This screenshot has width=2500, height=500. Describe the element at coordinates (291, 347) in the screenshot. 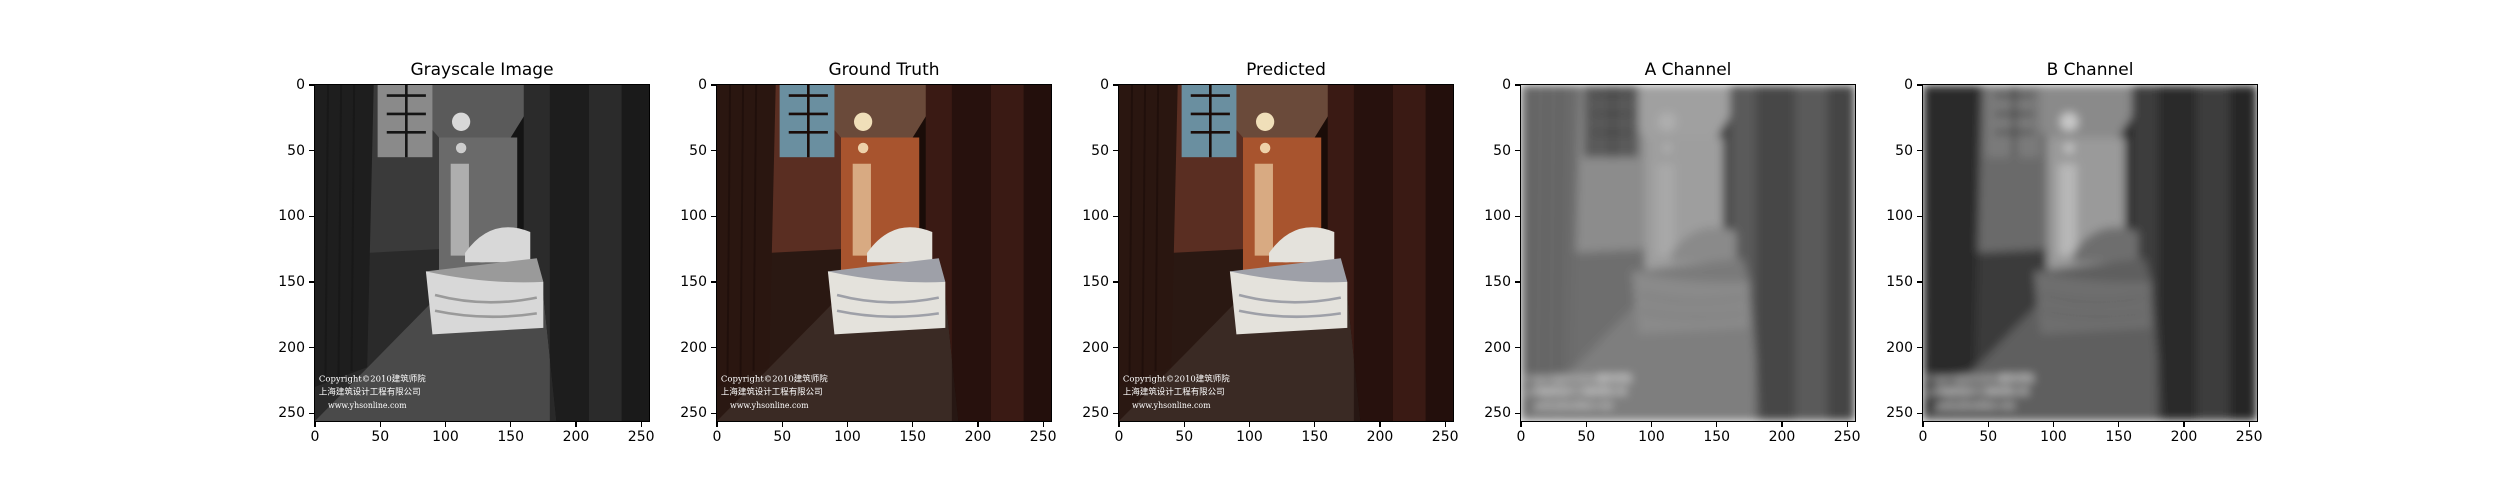

I see `y-tick-label: 200` at that location.